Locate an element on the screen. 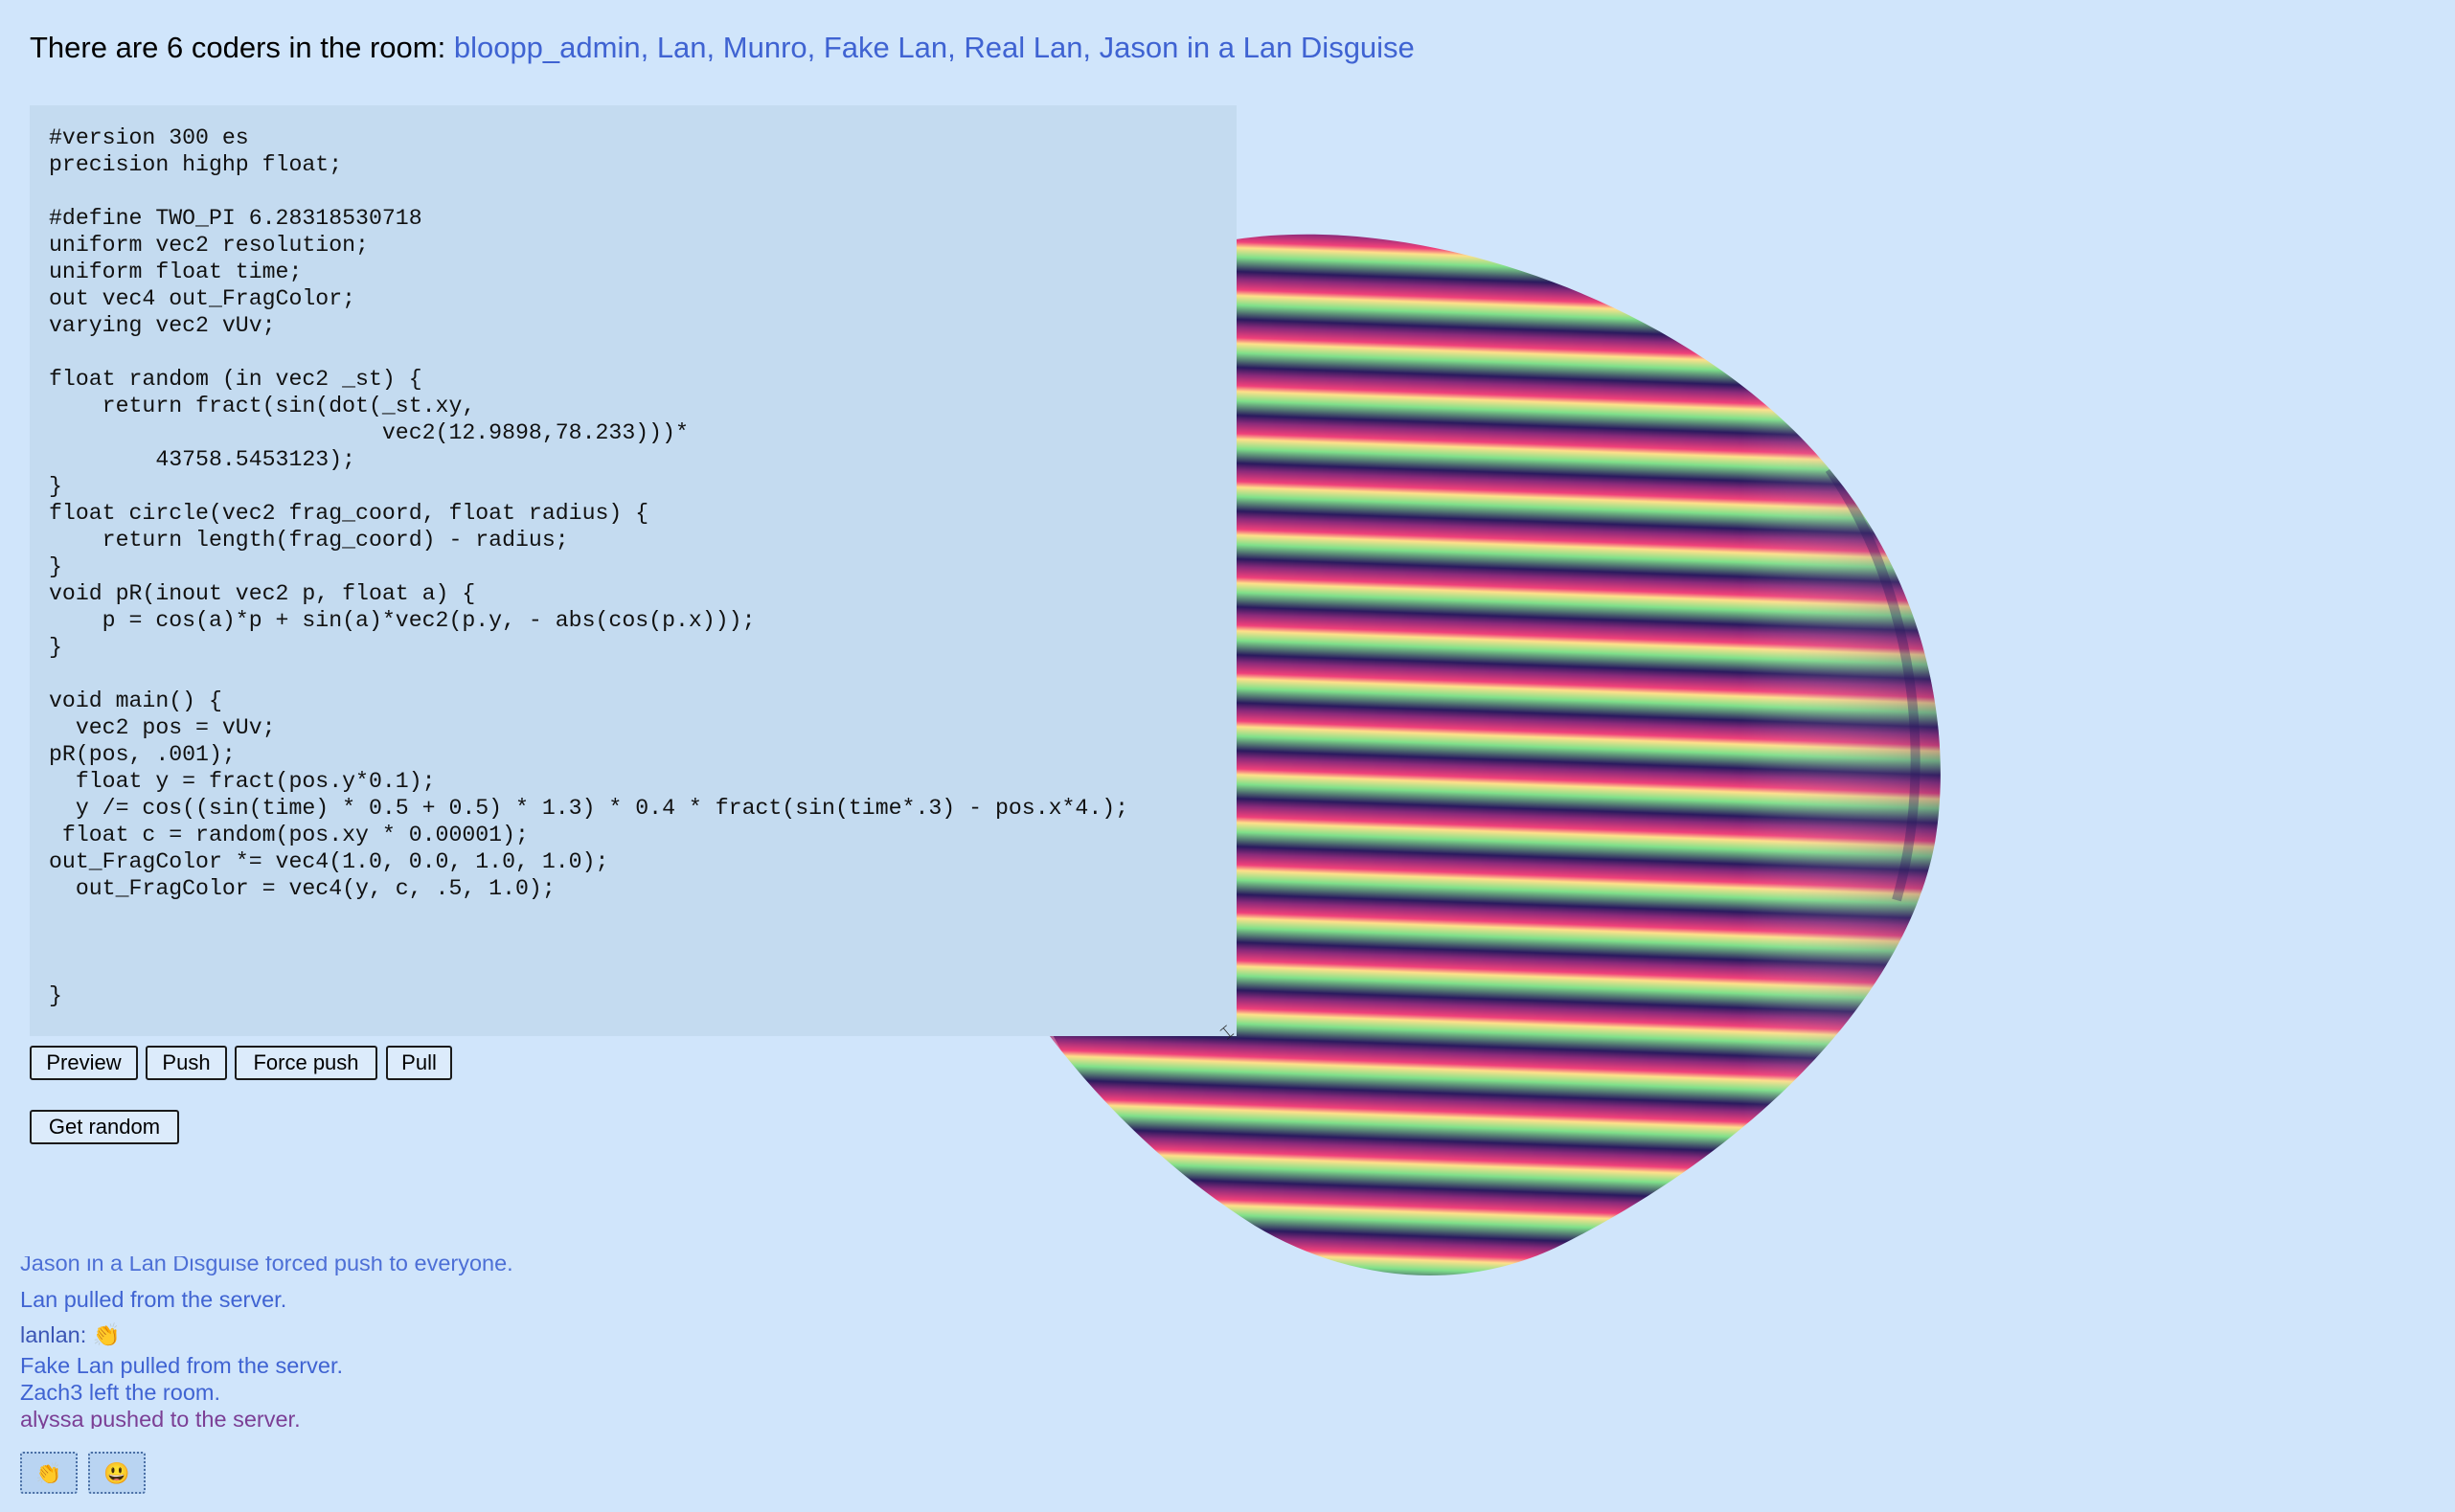 Image resolution: width=2455 pixels, height=1512 pixels. smile-reaction-button: 😃 is located at coordinates (117, 1473).